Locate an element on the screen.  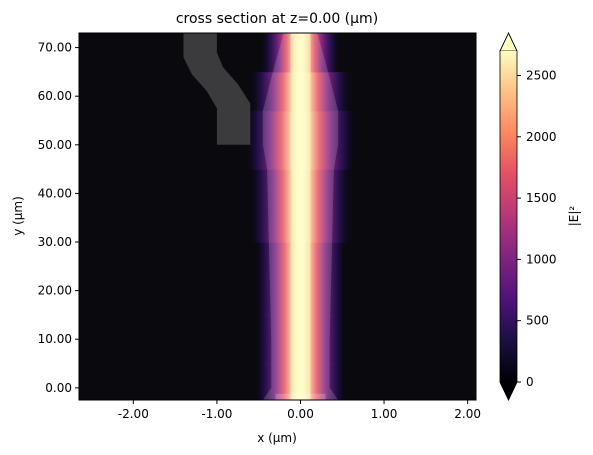
colorbar-tick-label: 2000 is located at coordinates (541, 137).